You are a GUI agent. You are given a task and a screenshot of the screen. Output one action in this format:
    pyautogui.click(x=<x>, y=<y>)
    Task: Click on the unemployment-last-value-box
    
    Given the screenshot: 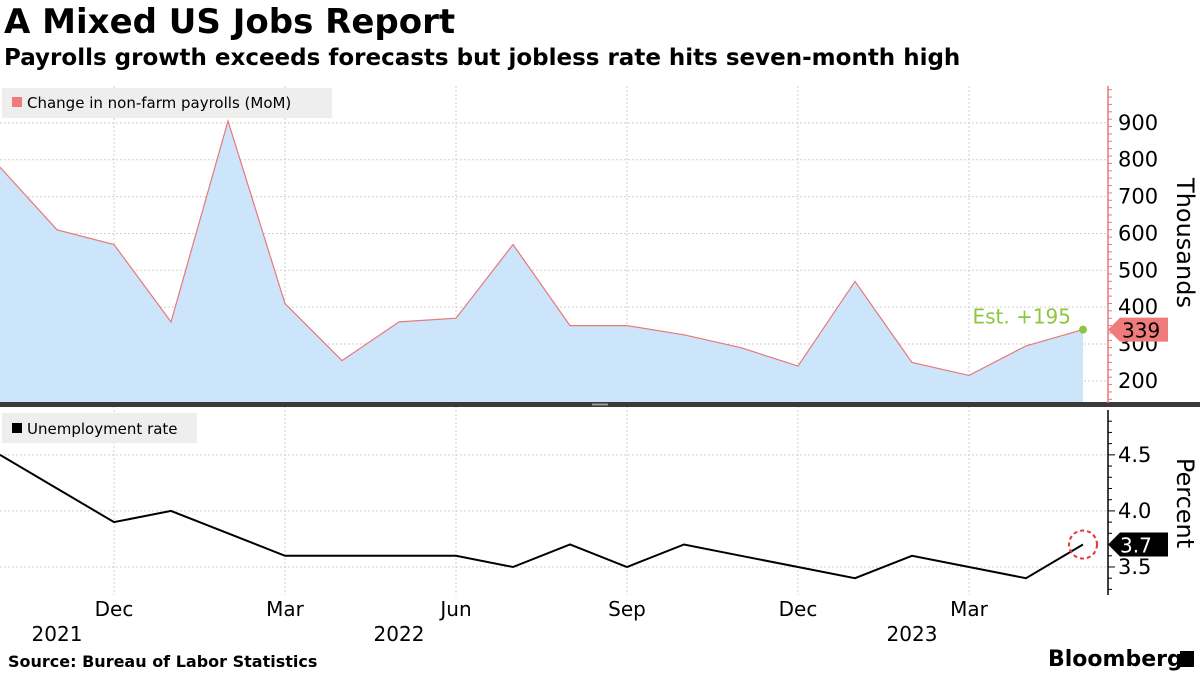 What is the action you would take?
    pyautogui.click(x=1138, y=544)
    